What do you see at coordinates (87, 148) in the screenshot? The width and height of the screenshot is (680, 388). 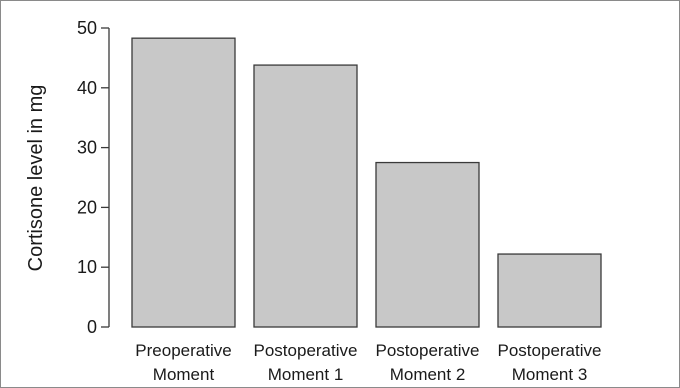 I see `y-tick-label: 30` at bounding box center [87, 148].